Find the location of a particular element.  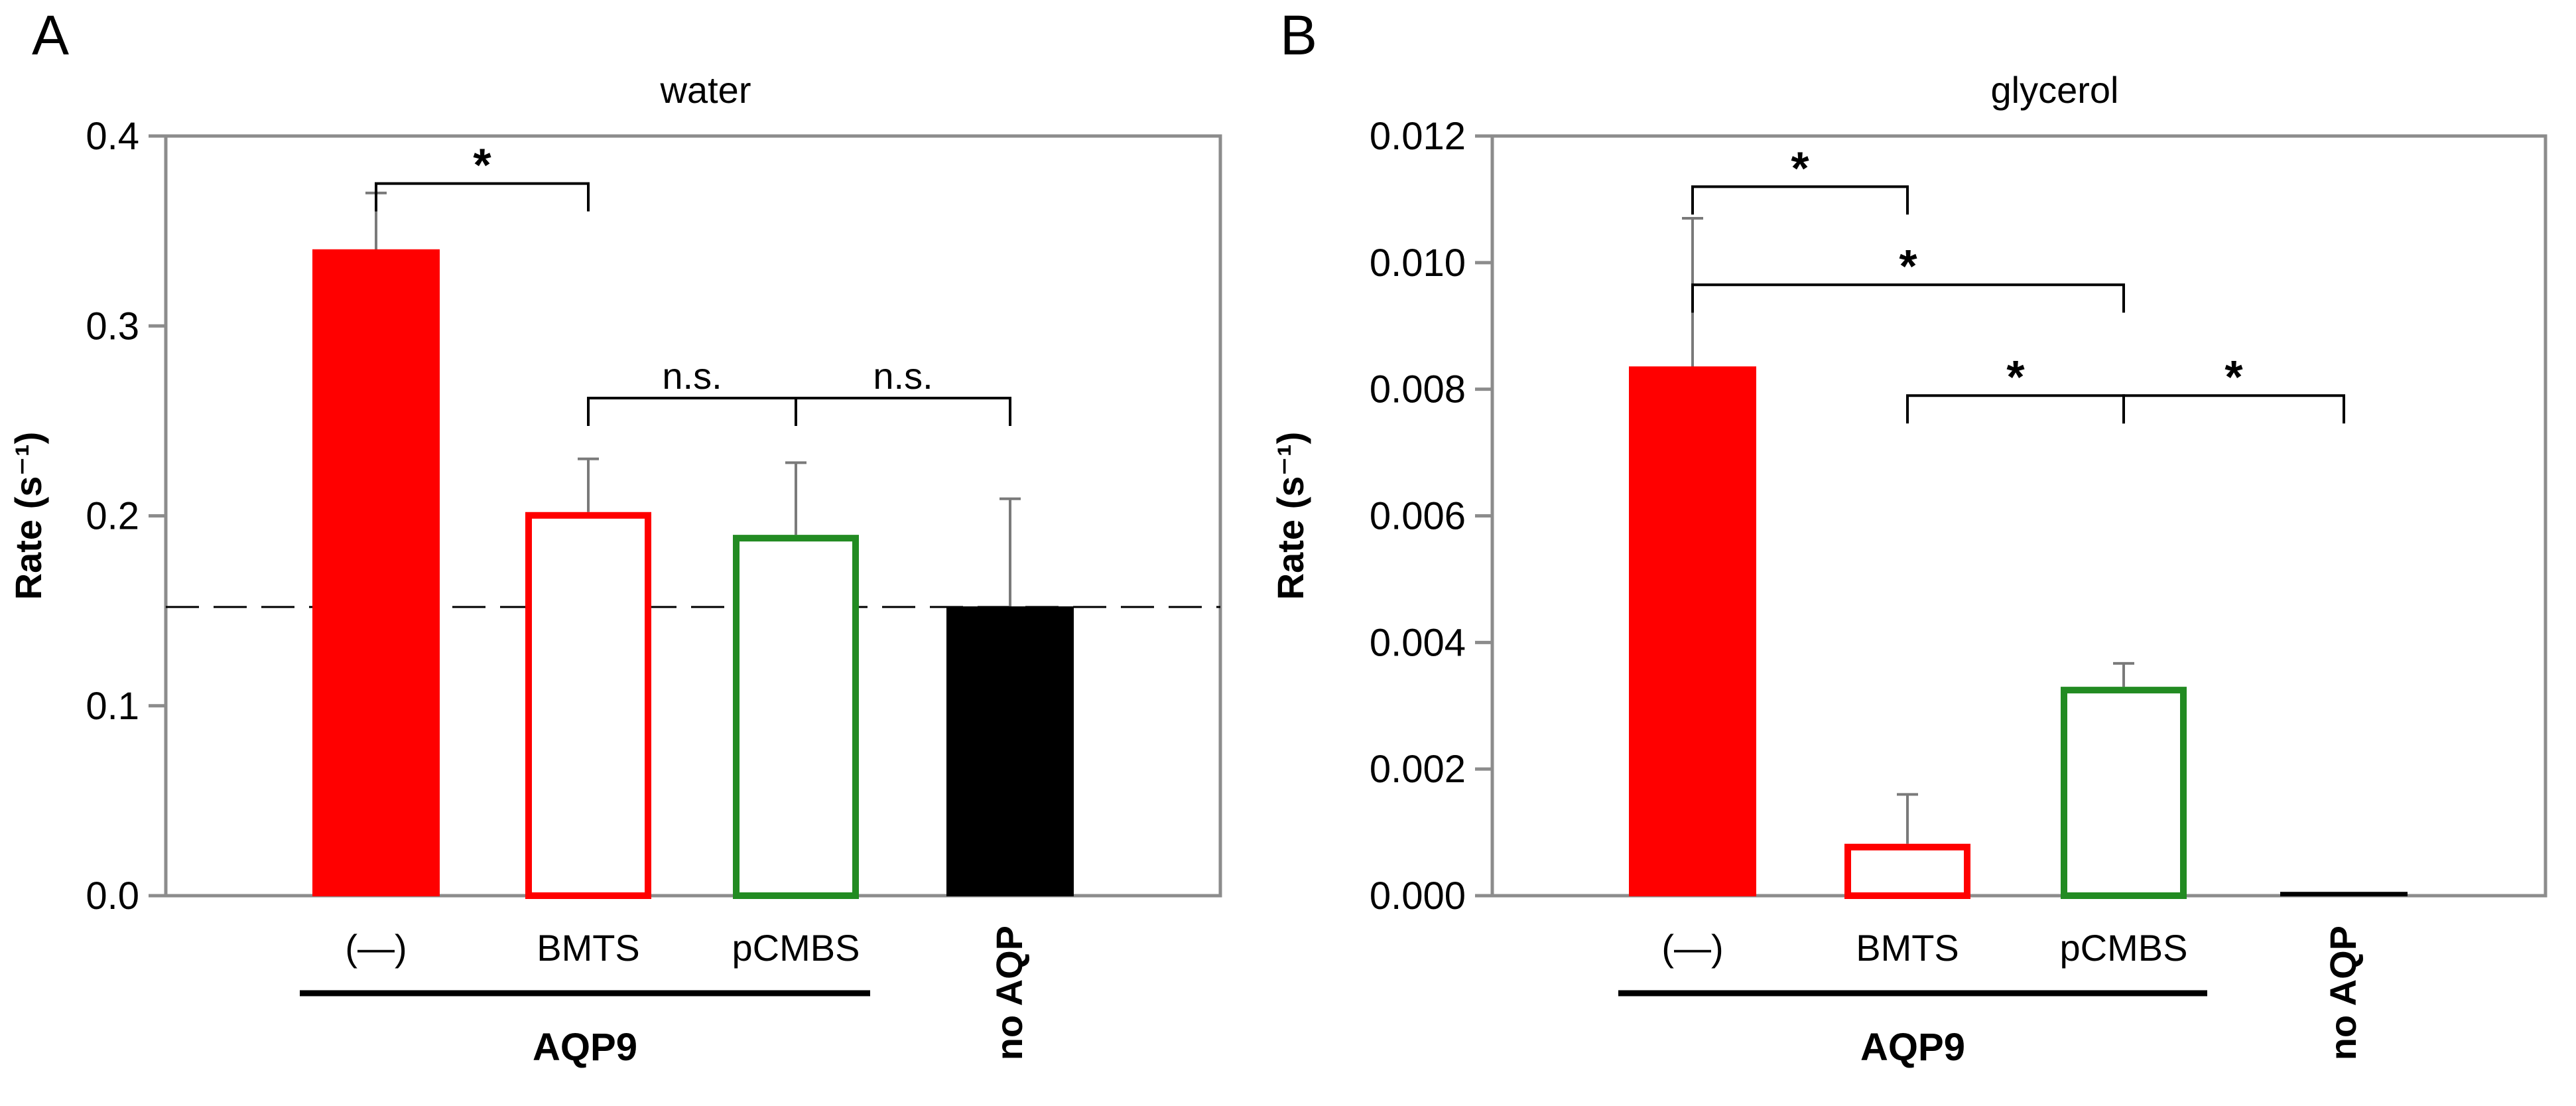

y-tick-label: 0.006 is located at coordinates (1418, 516).